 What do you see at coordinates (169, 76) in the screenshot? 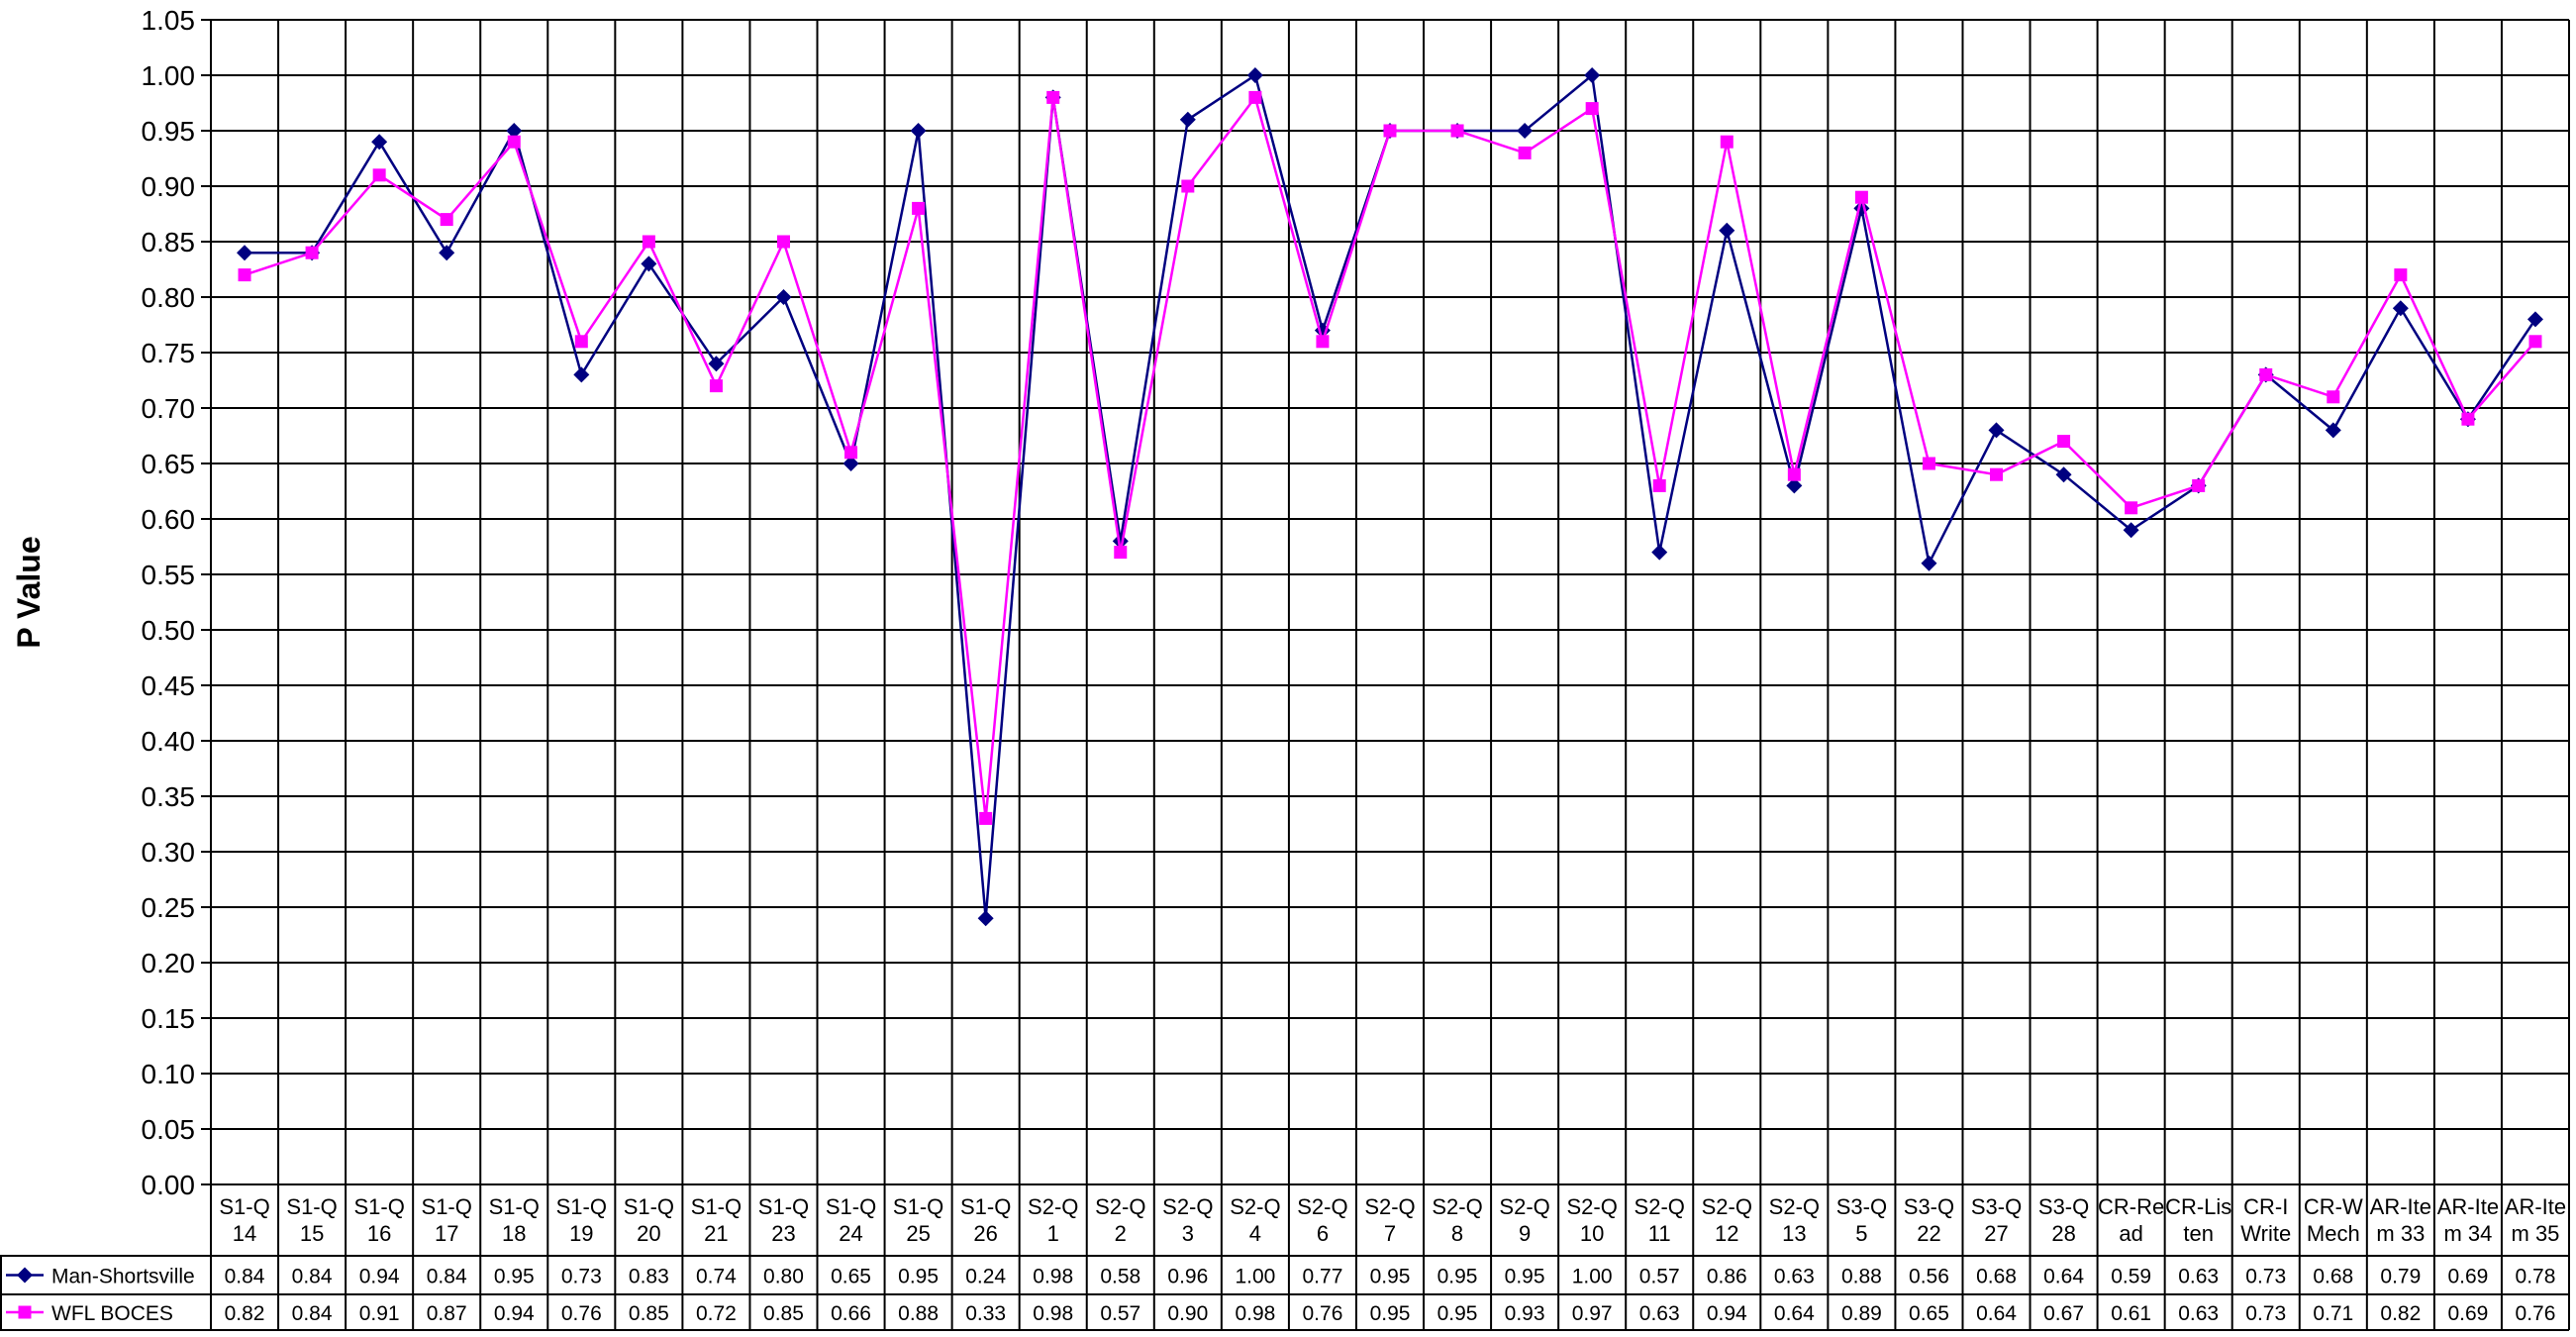
I see `y-tick-label: 1.00` at bounding box center [169, 76].